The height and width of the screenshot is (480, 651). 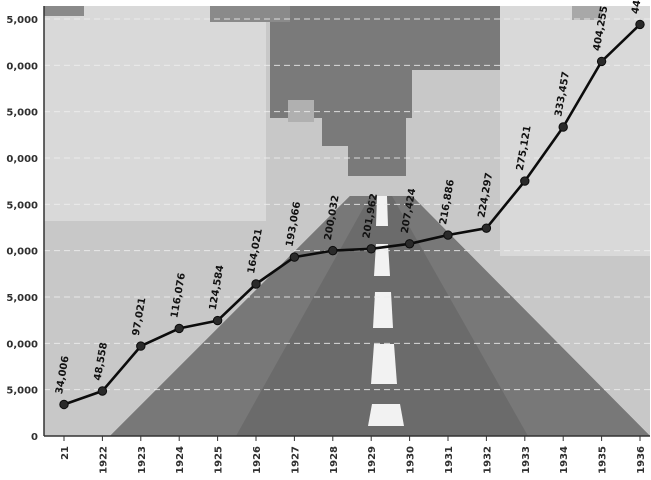 What do you see at coordinates (526, 460) in the screenshot?
I see `x-tick-label: 1933` at bounding box center [526, 460].